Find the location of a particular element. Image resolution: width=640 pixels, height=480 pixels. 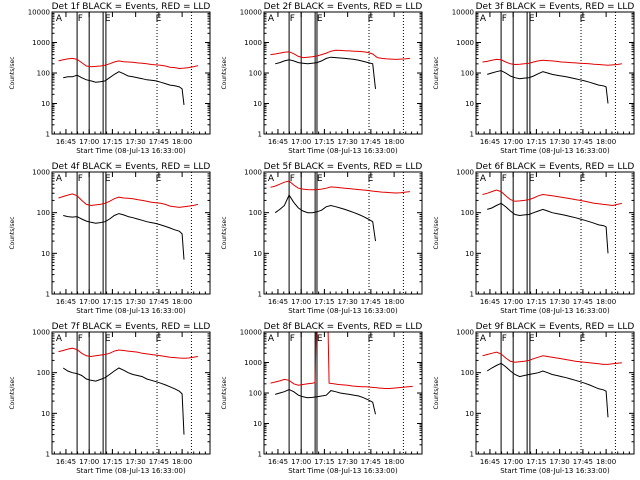

panel-title: Det 2f BLACK = Events, RED = LLD is located at coordinates (343, 7).